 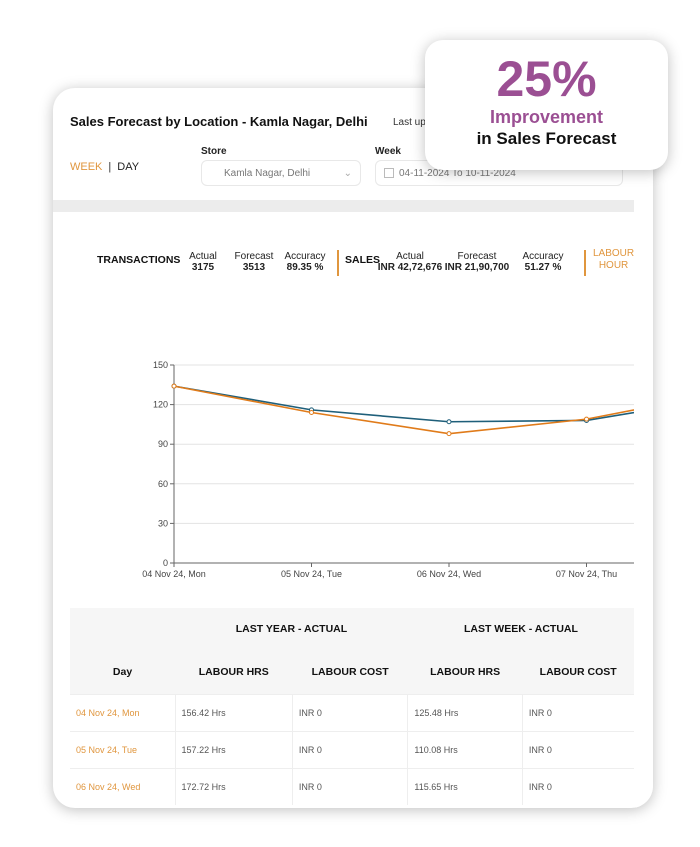 What do you see at coordinates (457, 173) in the screenshot?
I see `week-value: 04-11-2024 To 10-11-2024` at bounding box center [457, 173].